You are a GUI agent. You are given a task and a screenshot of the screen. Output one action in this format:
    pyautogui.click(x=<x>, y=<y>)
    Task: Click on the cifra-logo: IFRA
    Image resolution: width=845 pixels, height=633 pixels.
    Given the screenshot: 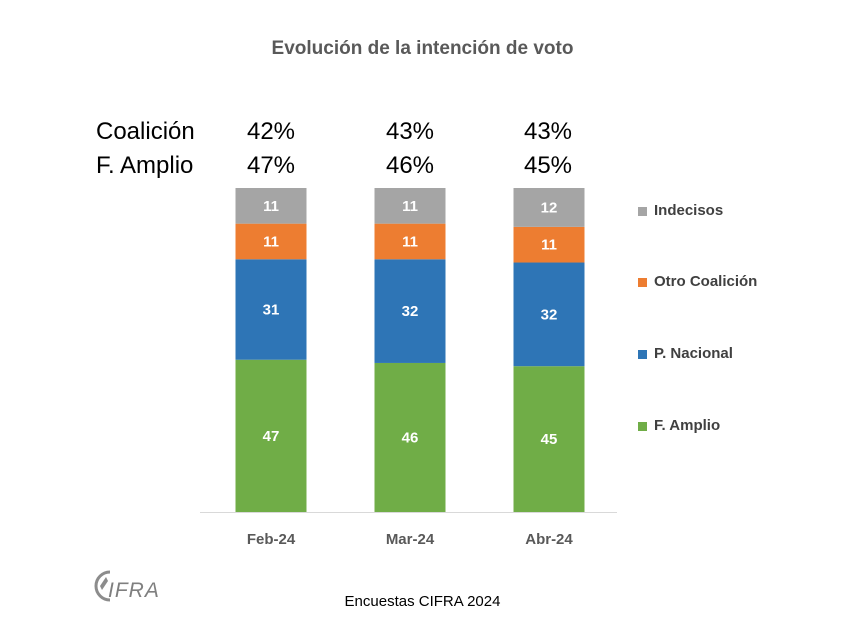 What is the action you would take?
    pyautogui.click(x=127, y=586)
    